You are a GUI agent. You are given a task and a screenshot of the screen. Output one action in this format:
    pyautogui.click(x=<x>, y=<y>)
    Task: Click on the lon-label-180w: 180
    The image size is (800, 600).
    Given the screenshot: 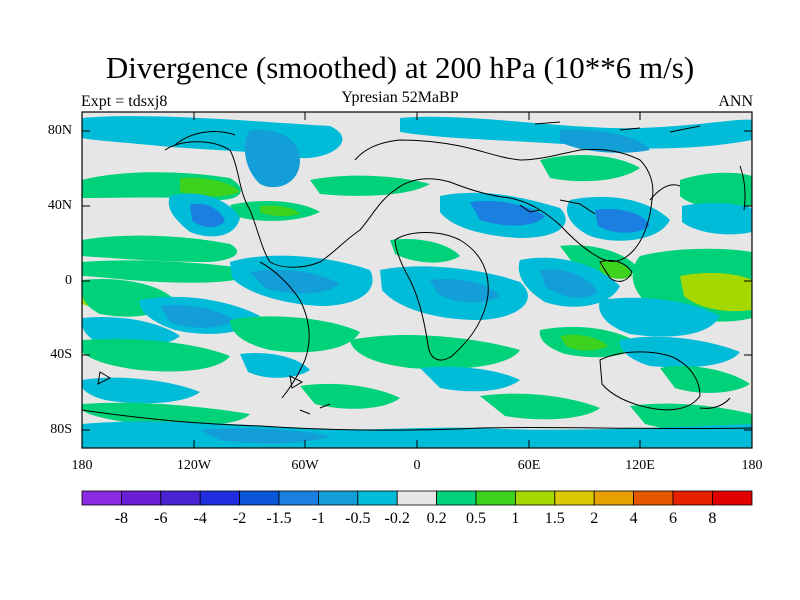 What is the action you would take?
    pyautogui.click(x=82, y=465)
    